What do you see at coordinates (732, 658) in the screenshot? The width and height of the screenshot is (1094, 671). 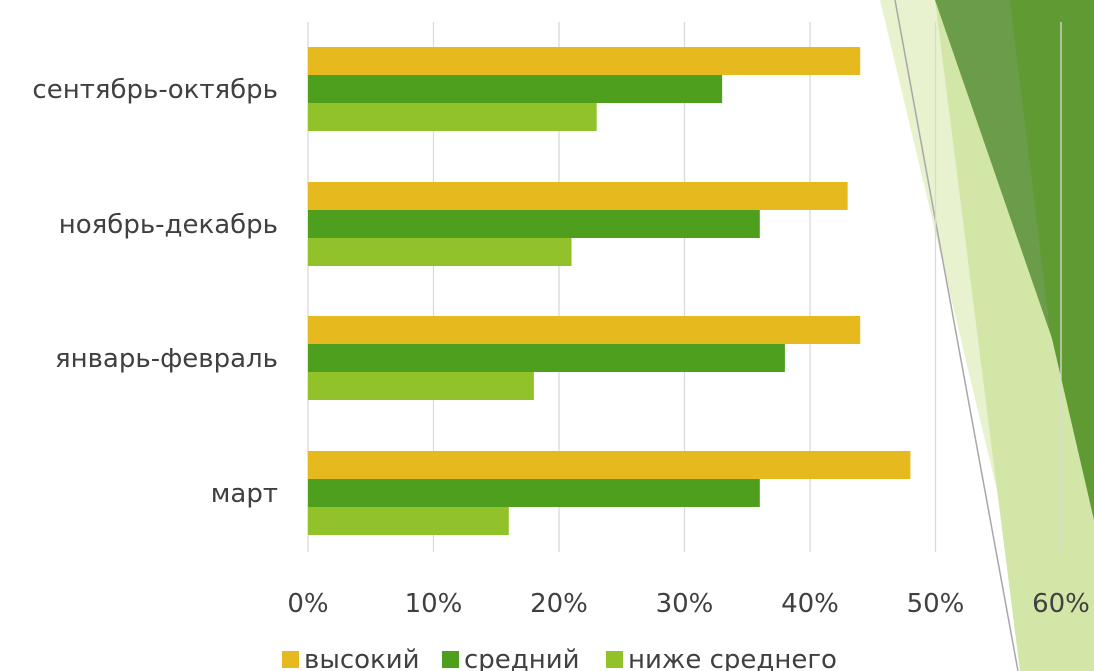 I see `legend-label: ниже среднего` at bounding box center [732, 658].